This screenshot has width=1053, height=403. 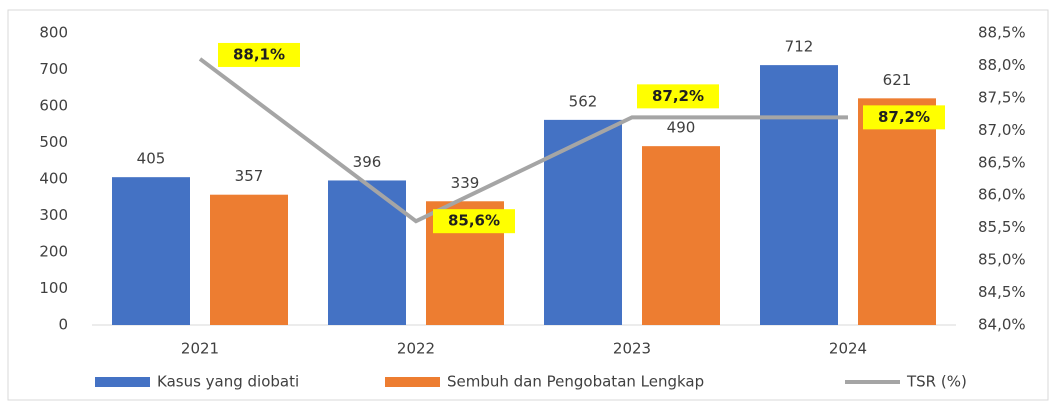 What do you see at coordinates (1002, 325) in the screenshot?
I see `y2-tick-label: 84,0%` at bounding box center [1002, 325].